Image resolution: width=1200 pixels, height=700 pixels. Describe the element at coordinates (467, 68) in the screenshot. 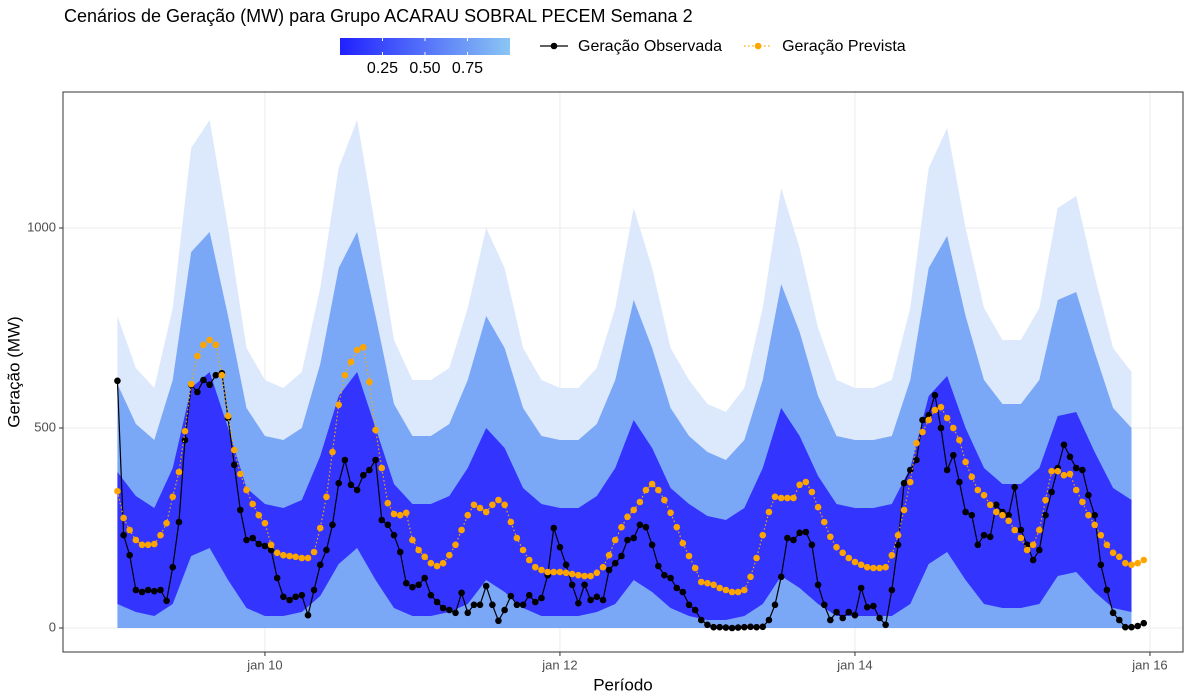

I see `colorbar-label: 0.75` at that location.